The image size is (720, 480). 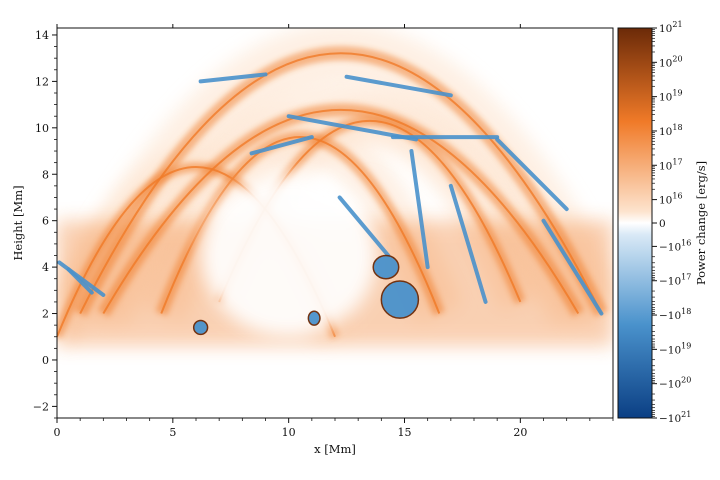 What do you see at coordinates (671, 164) in the screenshot?
I see `colorbar-tick-label: 1017` at bounding box center [671, 164].